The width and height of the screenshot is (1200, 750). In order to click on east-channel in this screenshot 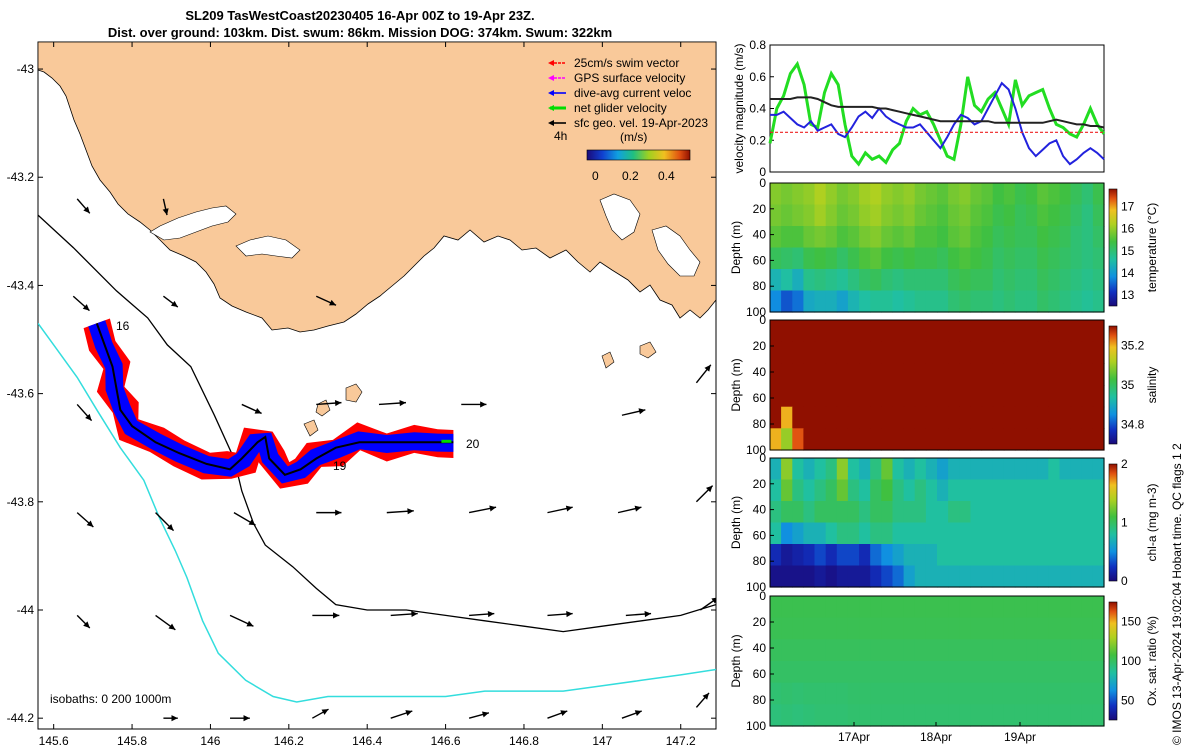, I will do `click(676, 251)`.